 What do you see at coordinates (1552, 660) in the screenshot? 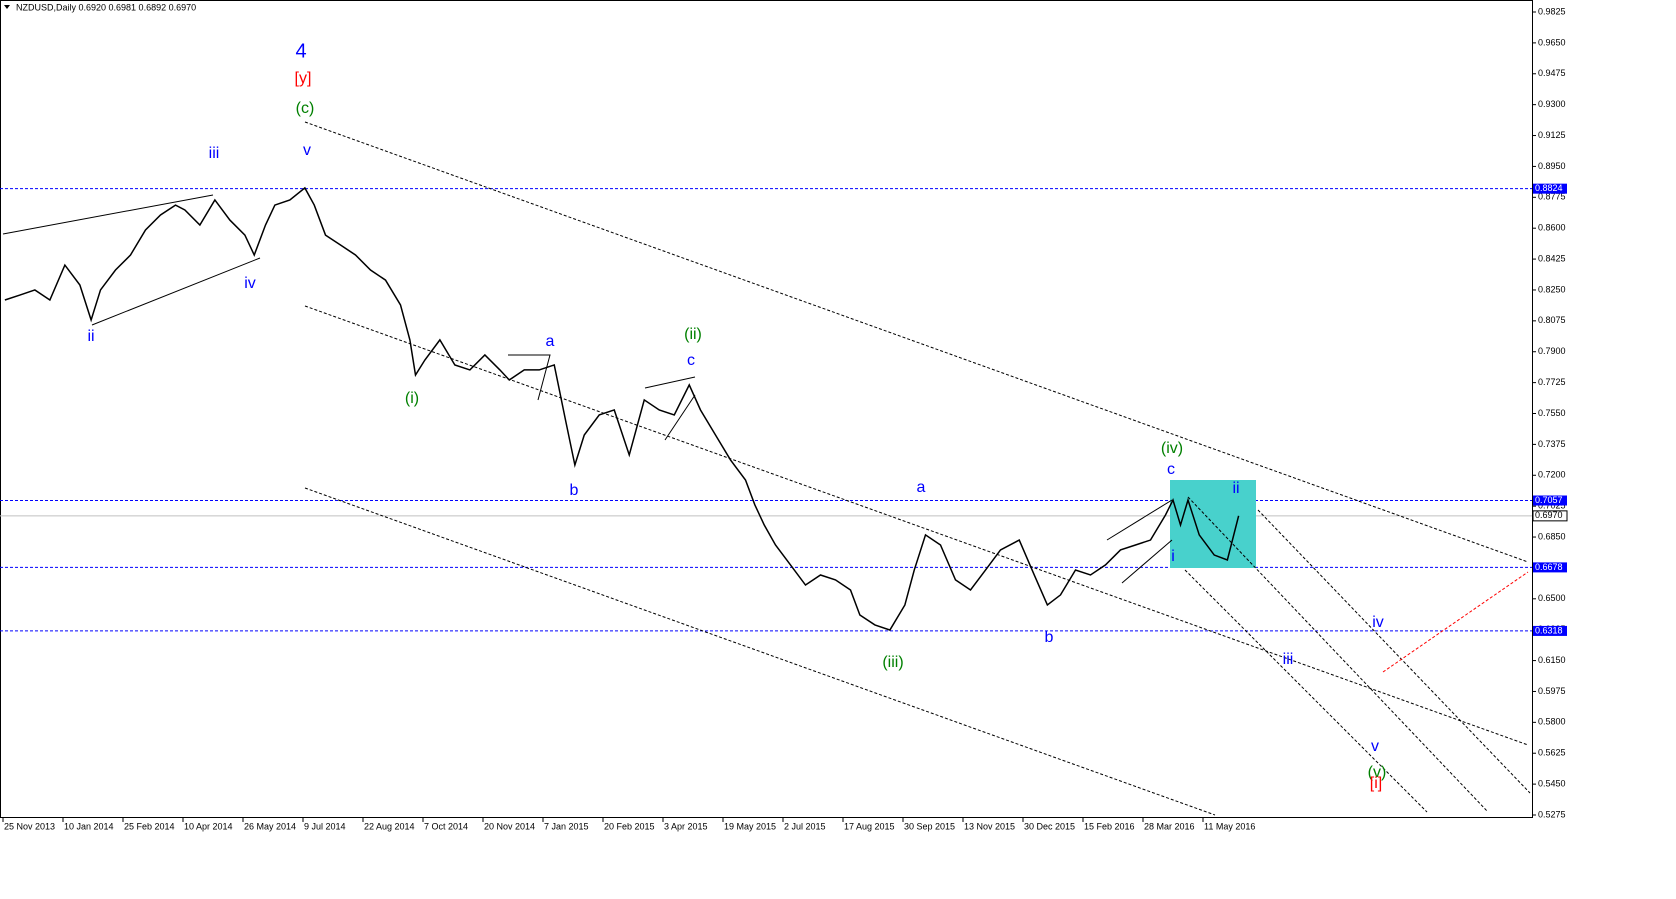
I see `y-tick-label: 0.6150` at bounding box center [1552, 660].